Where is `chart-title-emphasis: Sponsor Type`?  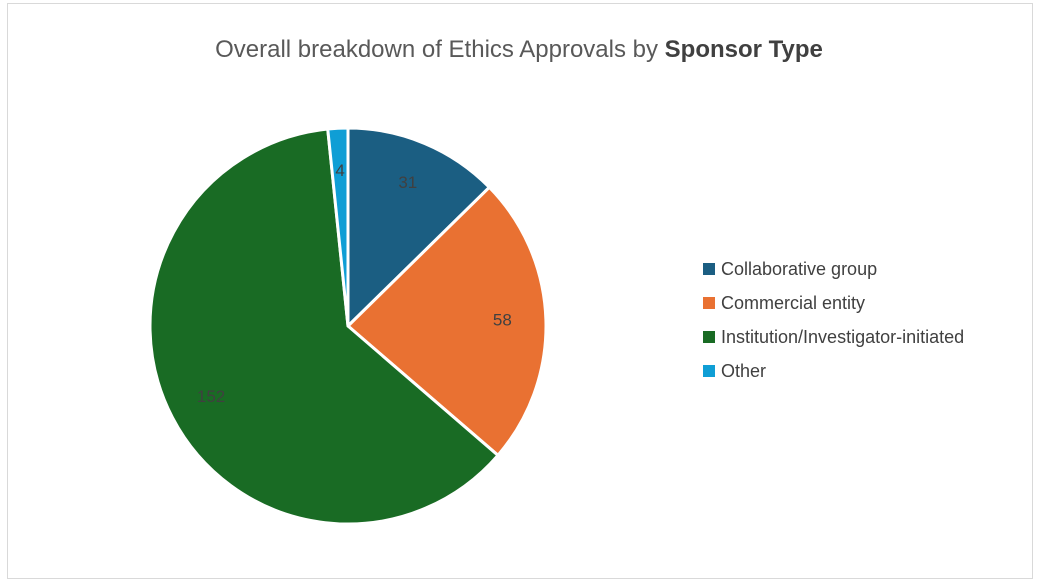 chart-title-emphasis: Sponsor Type is located at coordinates (743, 49).